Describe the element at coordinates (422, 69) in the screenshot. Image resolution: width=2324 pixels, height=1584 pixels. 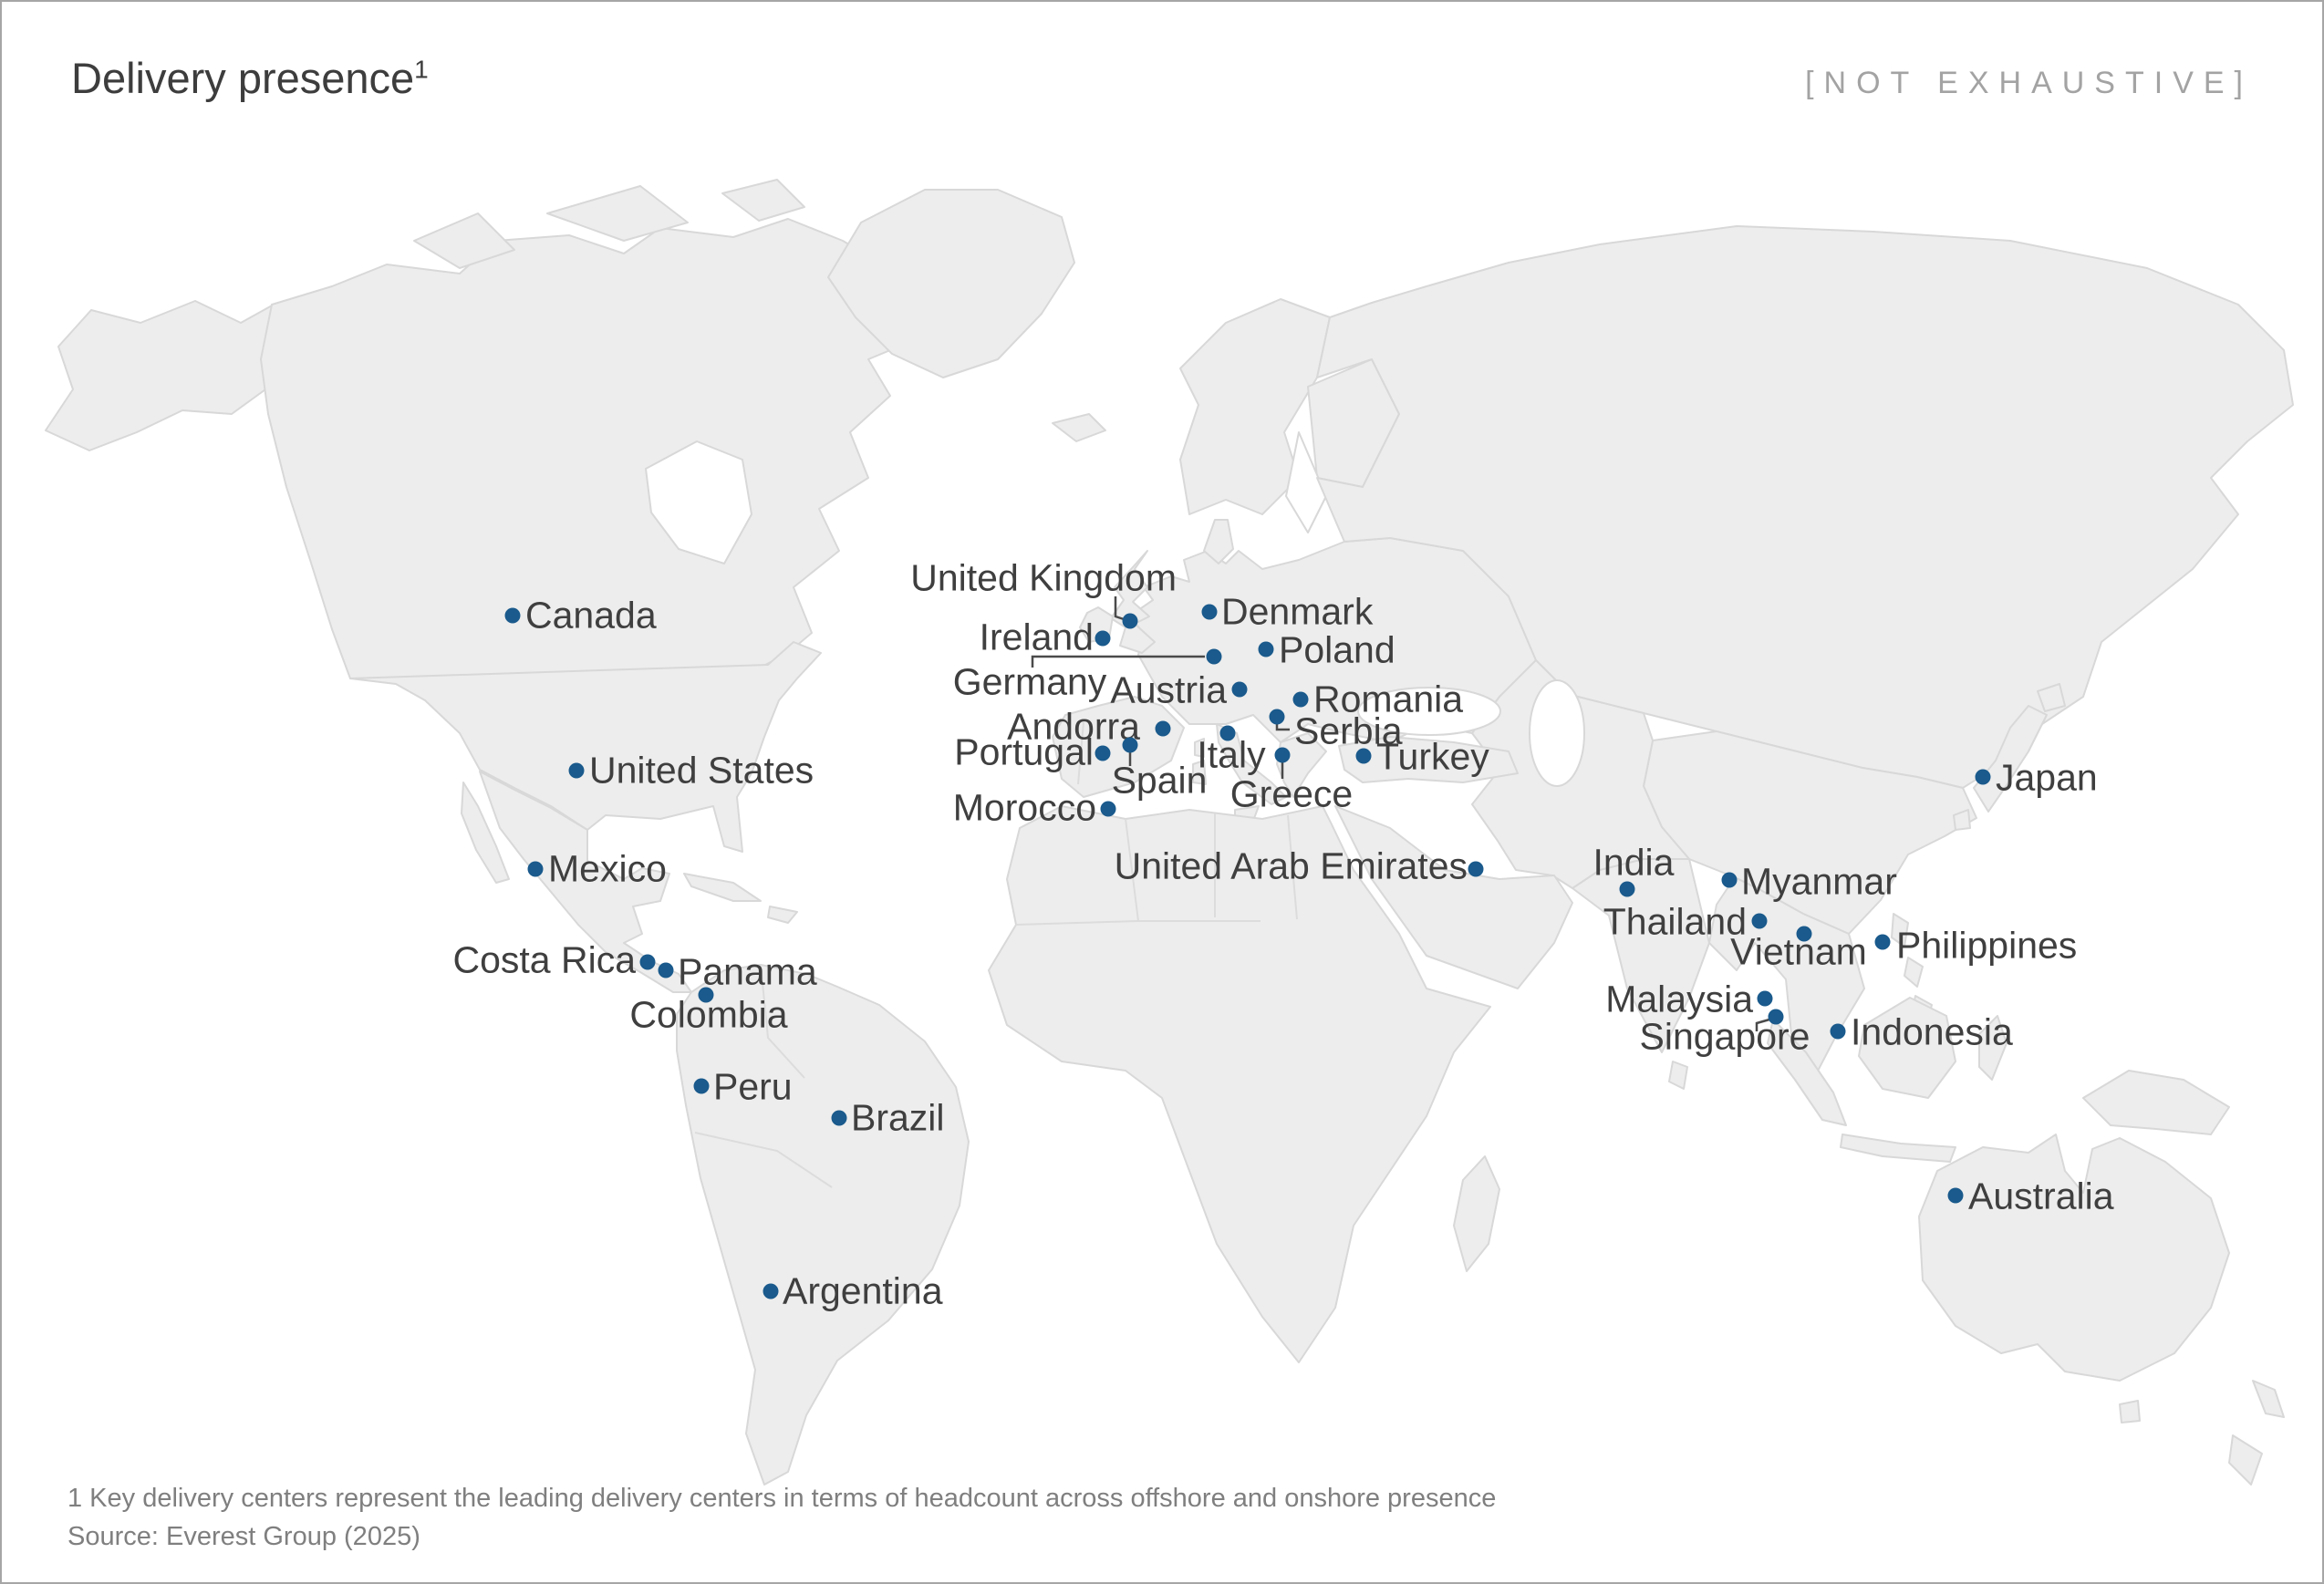
I see `page-title-footnote-ref: 1` at that location.